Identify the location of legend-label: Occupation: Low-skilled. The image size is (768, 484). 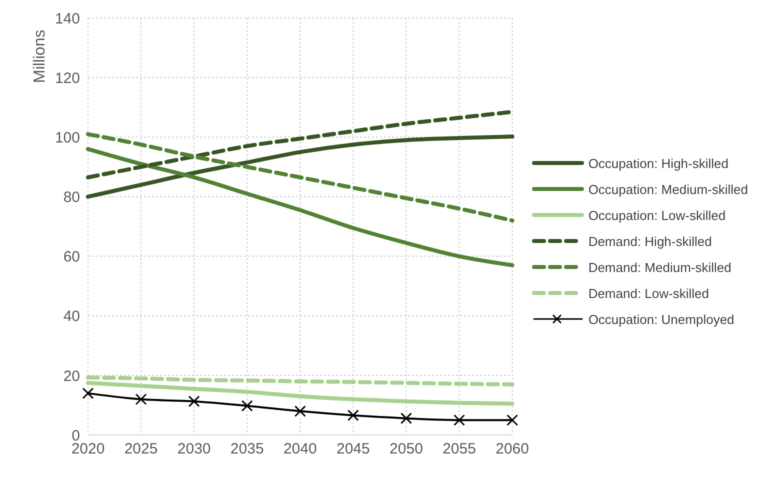
(657, 215).